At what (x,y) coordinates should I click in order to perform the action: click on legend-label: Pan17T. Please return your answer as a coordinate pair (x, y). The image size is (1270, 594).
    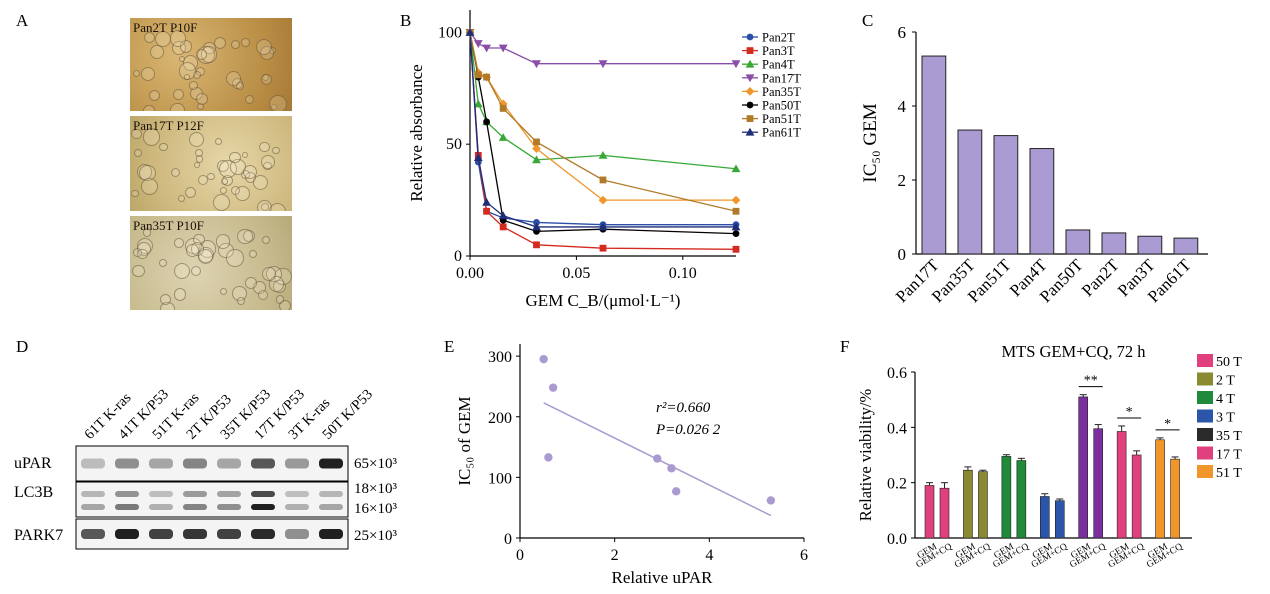
    Looking at the image, I should click on (781, 78).